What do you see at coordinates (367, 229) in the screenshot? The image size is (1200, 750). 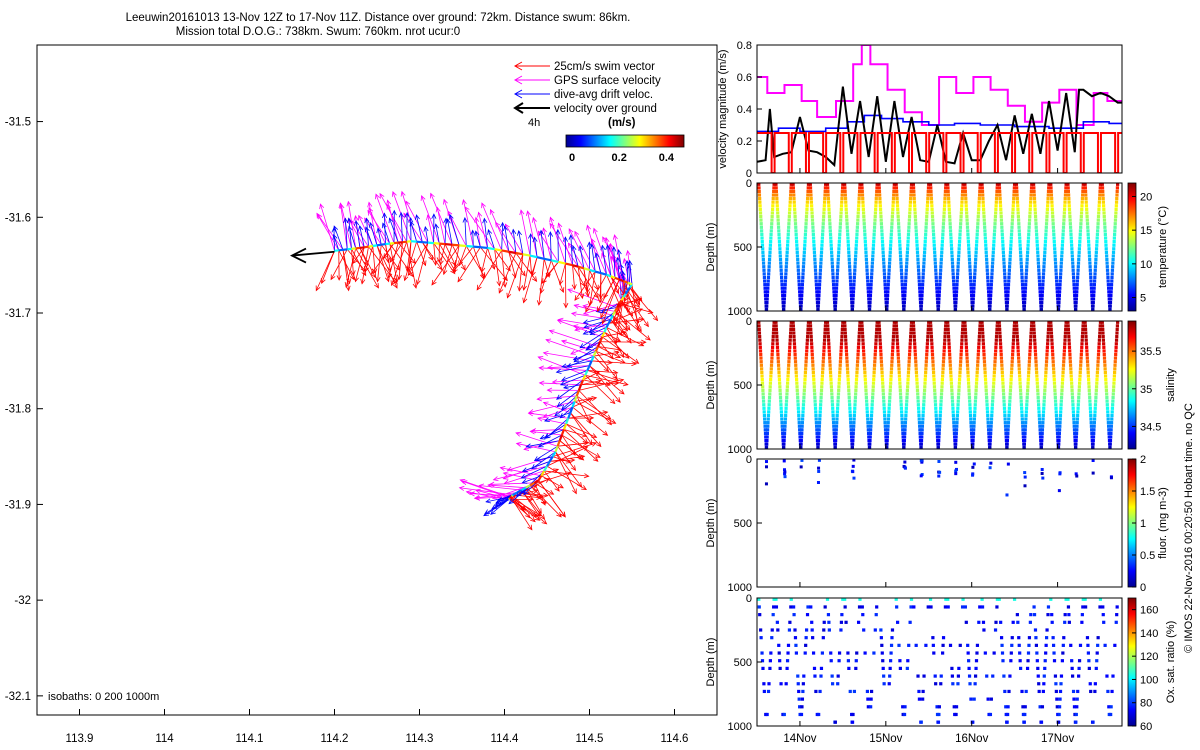 I see `drift-vector-head` at bounding box center [367, 229].